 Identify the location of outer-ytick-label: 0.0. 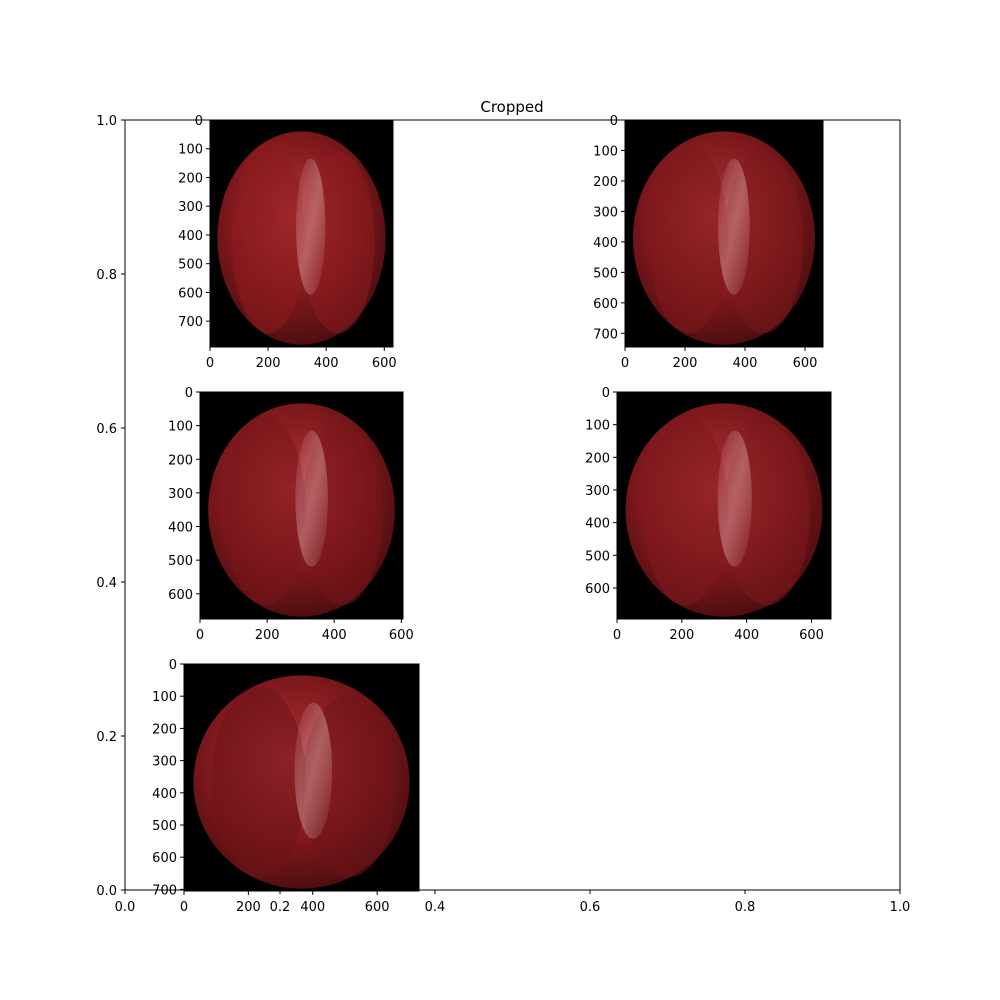
(106, 891).